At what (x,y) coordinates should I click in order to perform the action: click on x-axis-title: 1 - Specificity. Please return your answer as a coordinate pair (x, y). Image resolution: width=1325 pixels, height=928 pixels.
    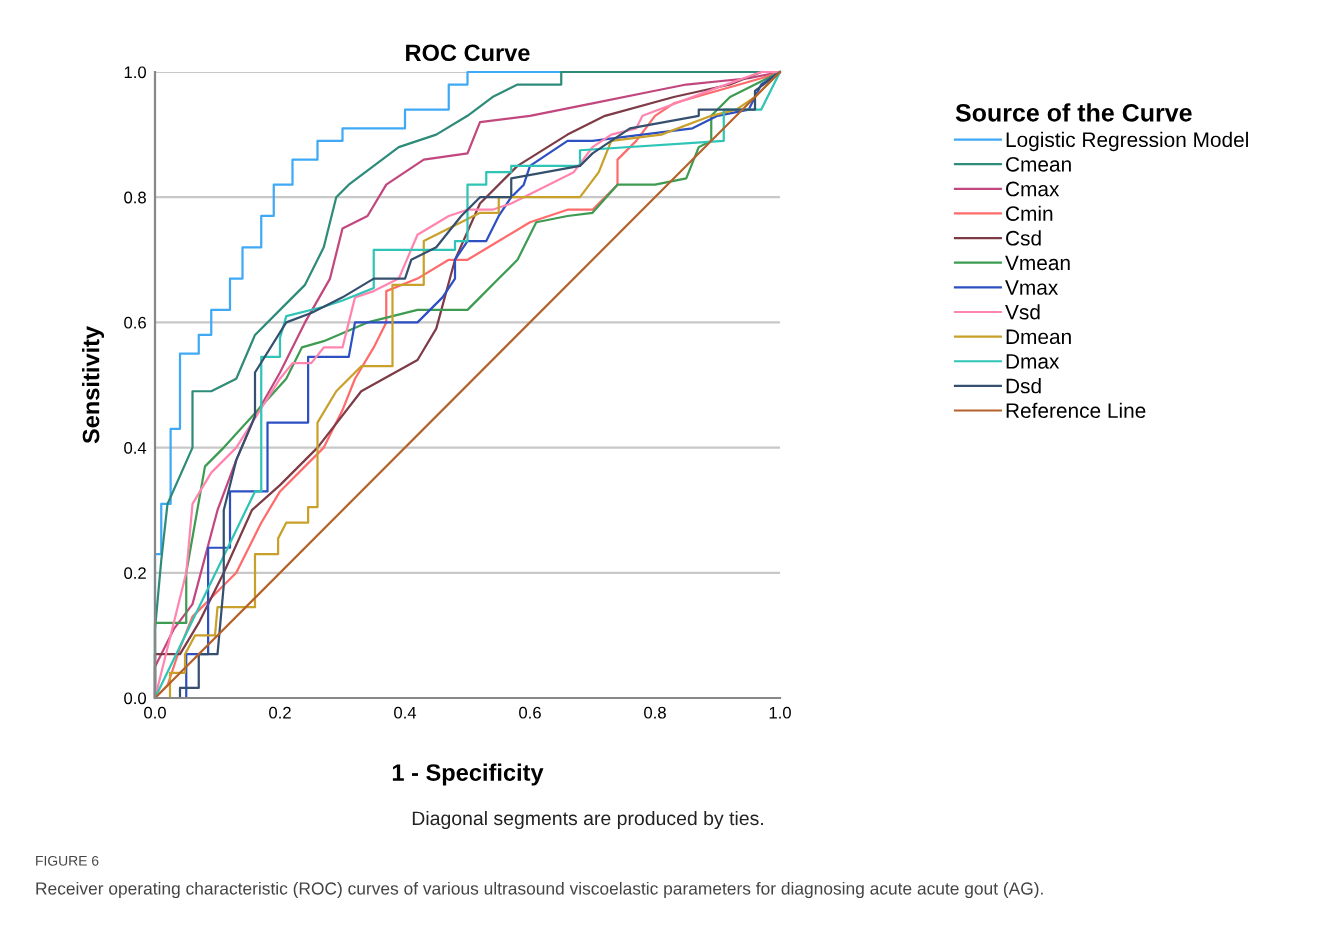
    Looking at the image, I should click on (468, 774).